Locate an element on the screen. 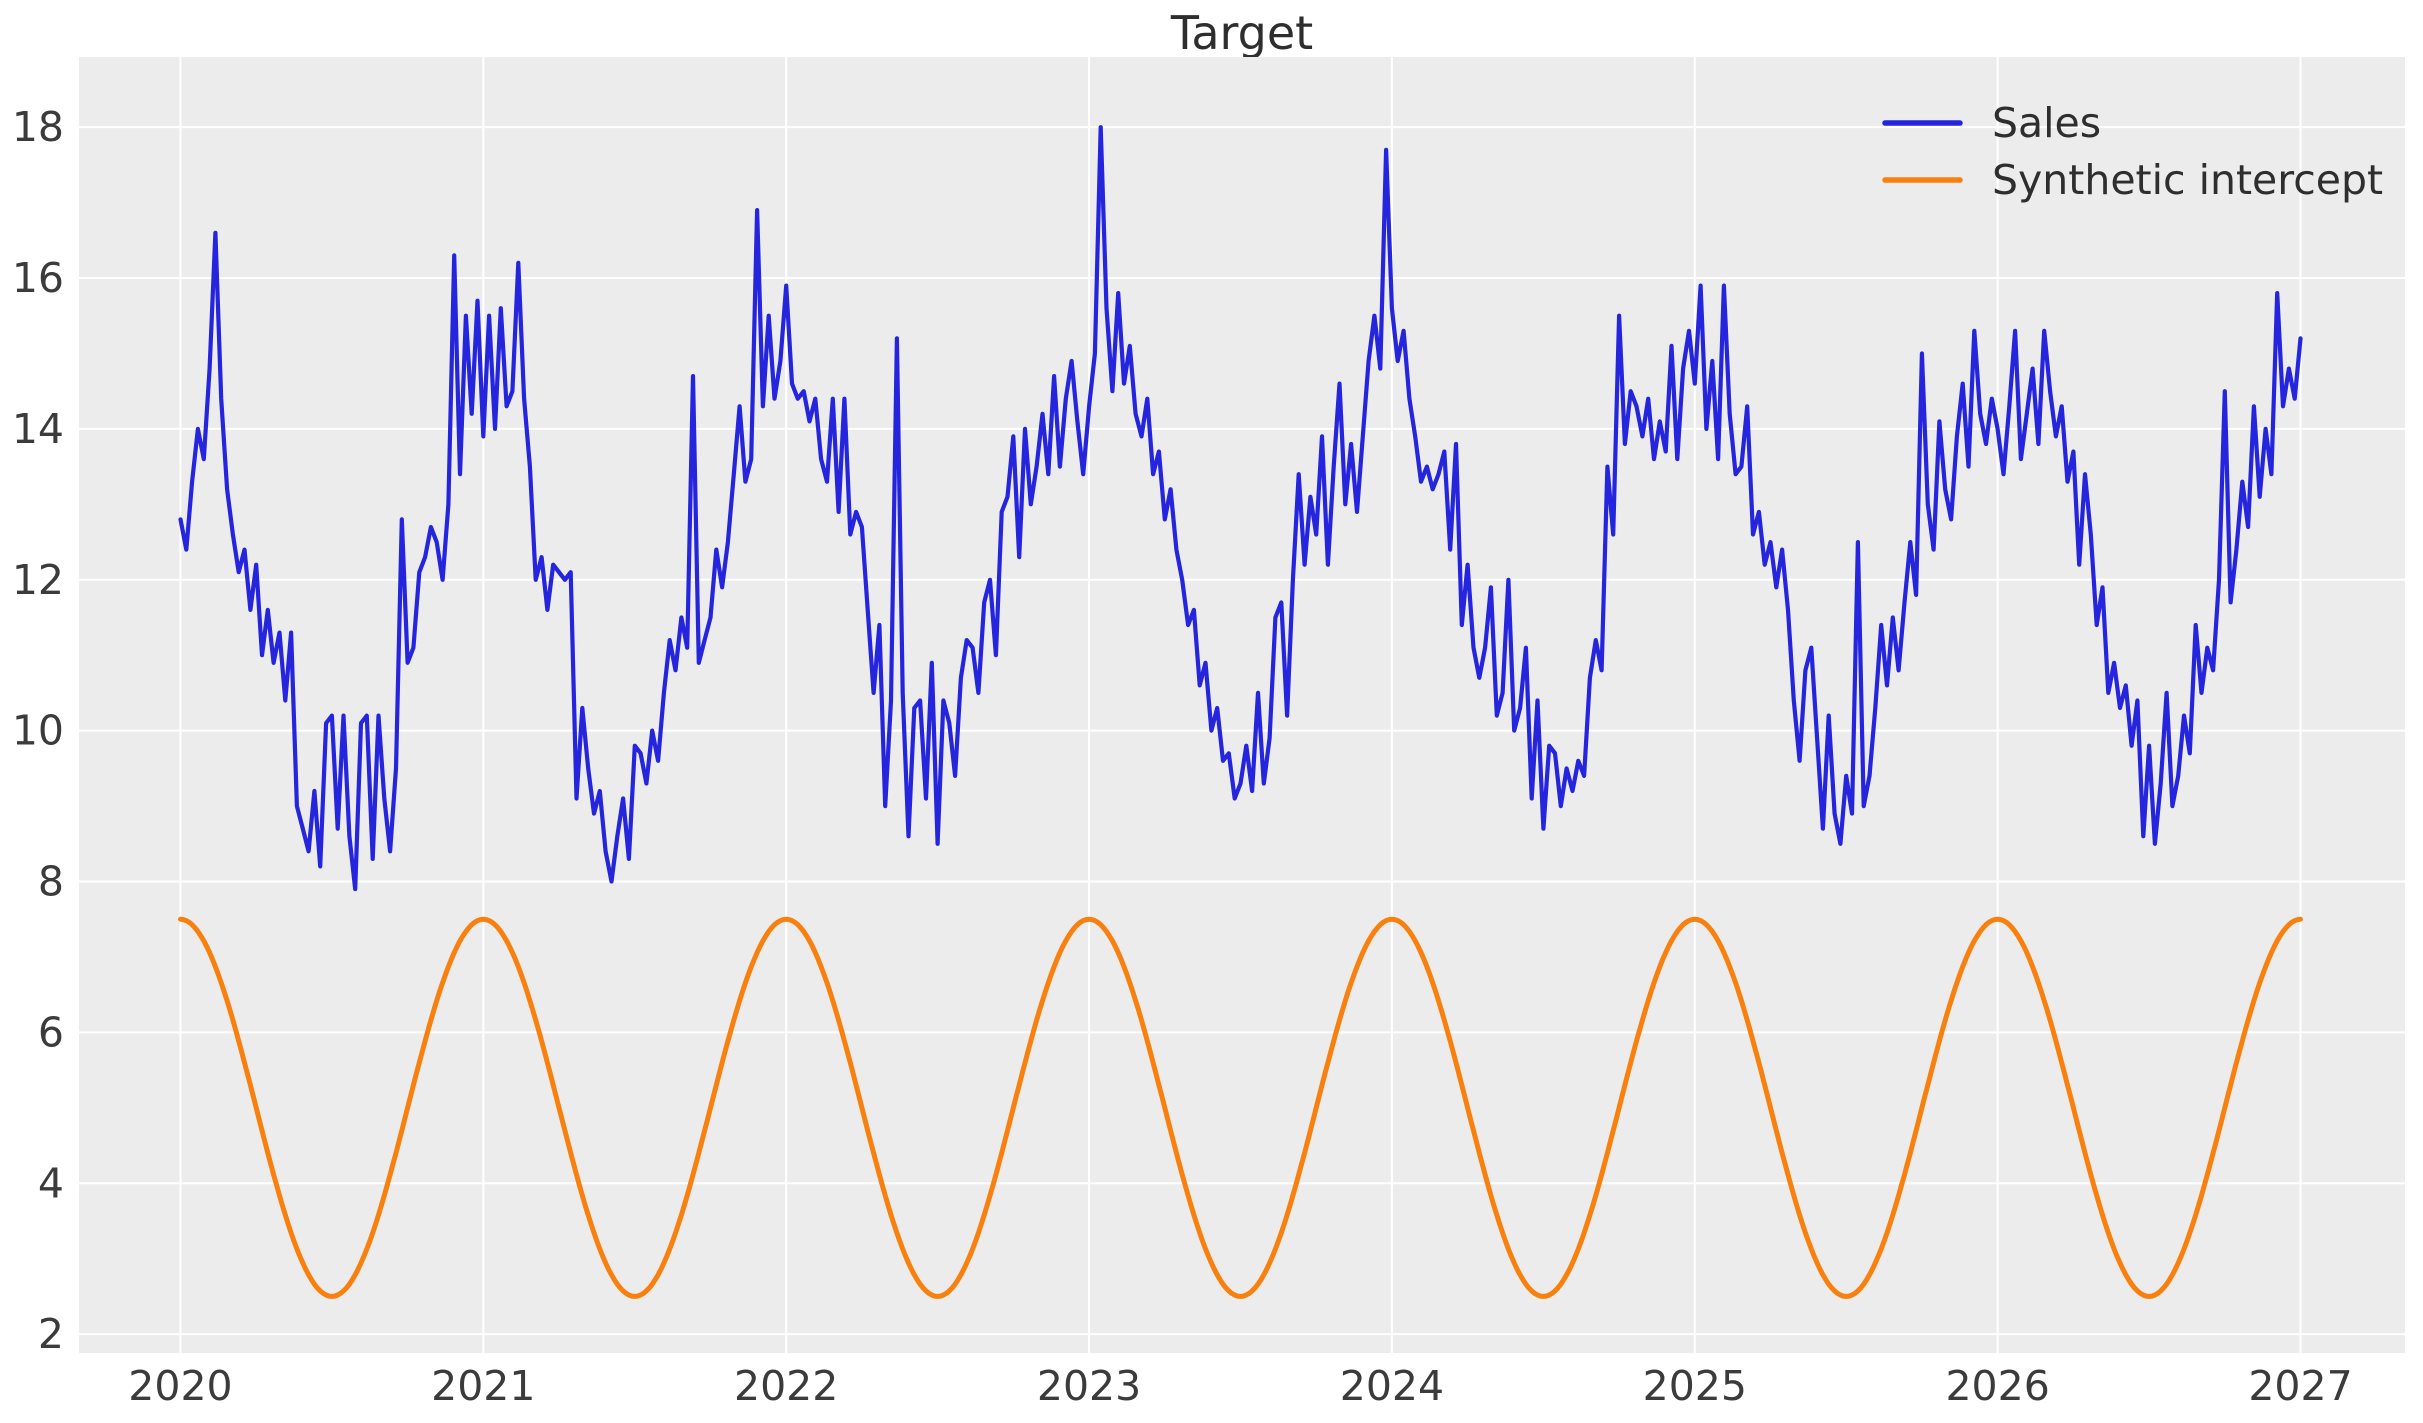  x-tick-label: 2025 is located at coordinates (1695, 1386).